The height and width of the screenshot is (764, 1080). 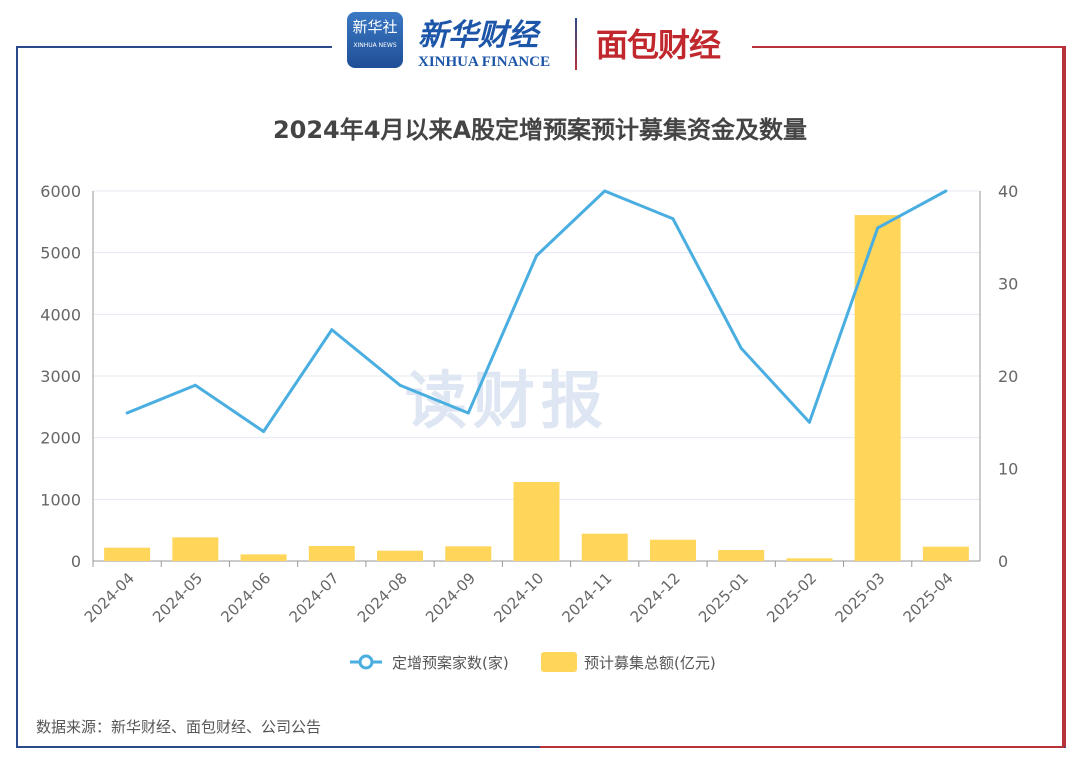 What do you see at coordinates (1008, 376) in the screenshot?
I see `y-right-tick-label: 20` at bounding box center [1008, 376].